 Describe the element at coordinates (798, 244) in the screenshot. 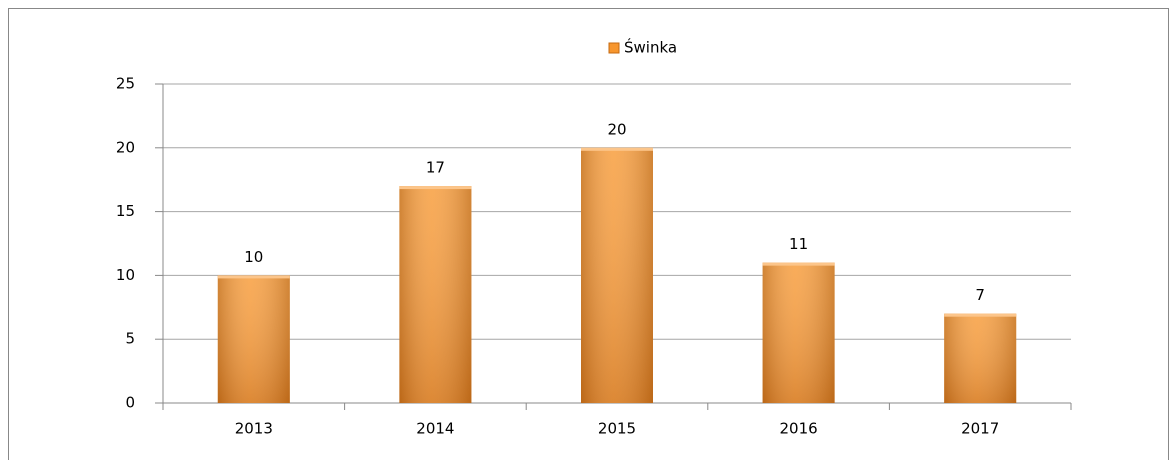

I see `data-label: 11` at that location.